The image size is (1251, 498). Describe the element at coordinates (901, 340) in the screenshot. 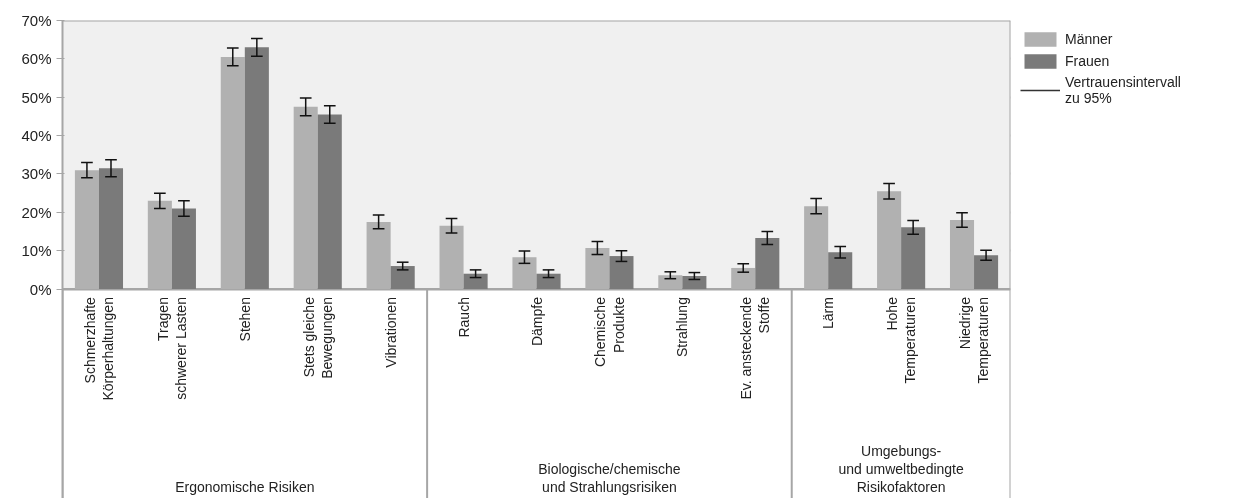

I see `x-tick-label: Hohe Temperaturen` at that location.